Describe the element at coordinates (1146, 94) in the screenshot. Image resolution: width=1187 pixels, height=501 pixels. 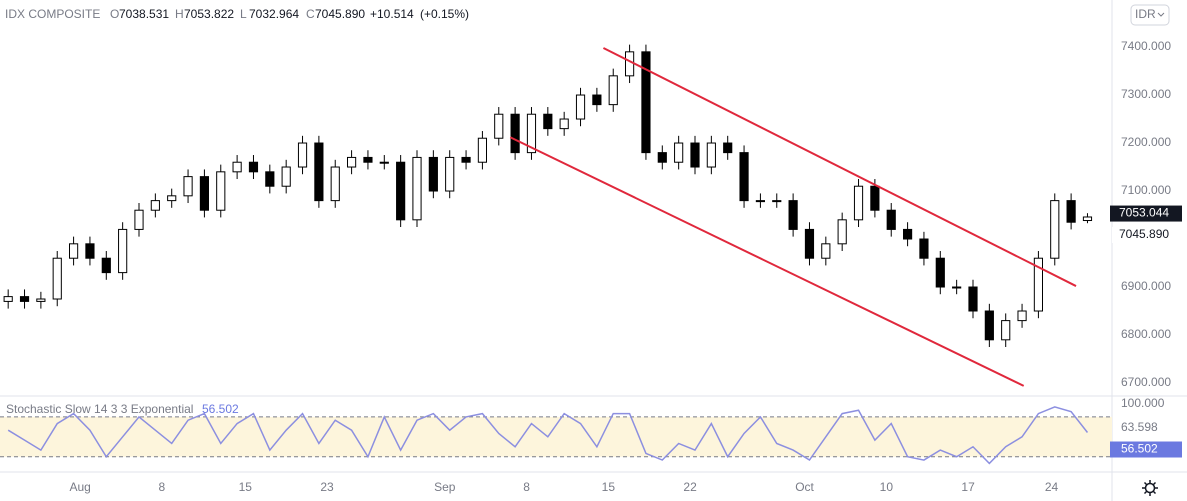
I see `y-tick-label: 7300.000` at that location.